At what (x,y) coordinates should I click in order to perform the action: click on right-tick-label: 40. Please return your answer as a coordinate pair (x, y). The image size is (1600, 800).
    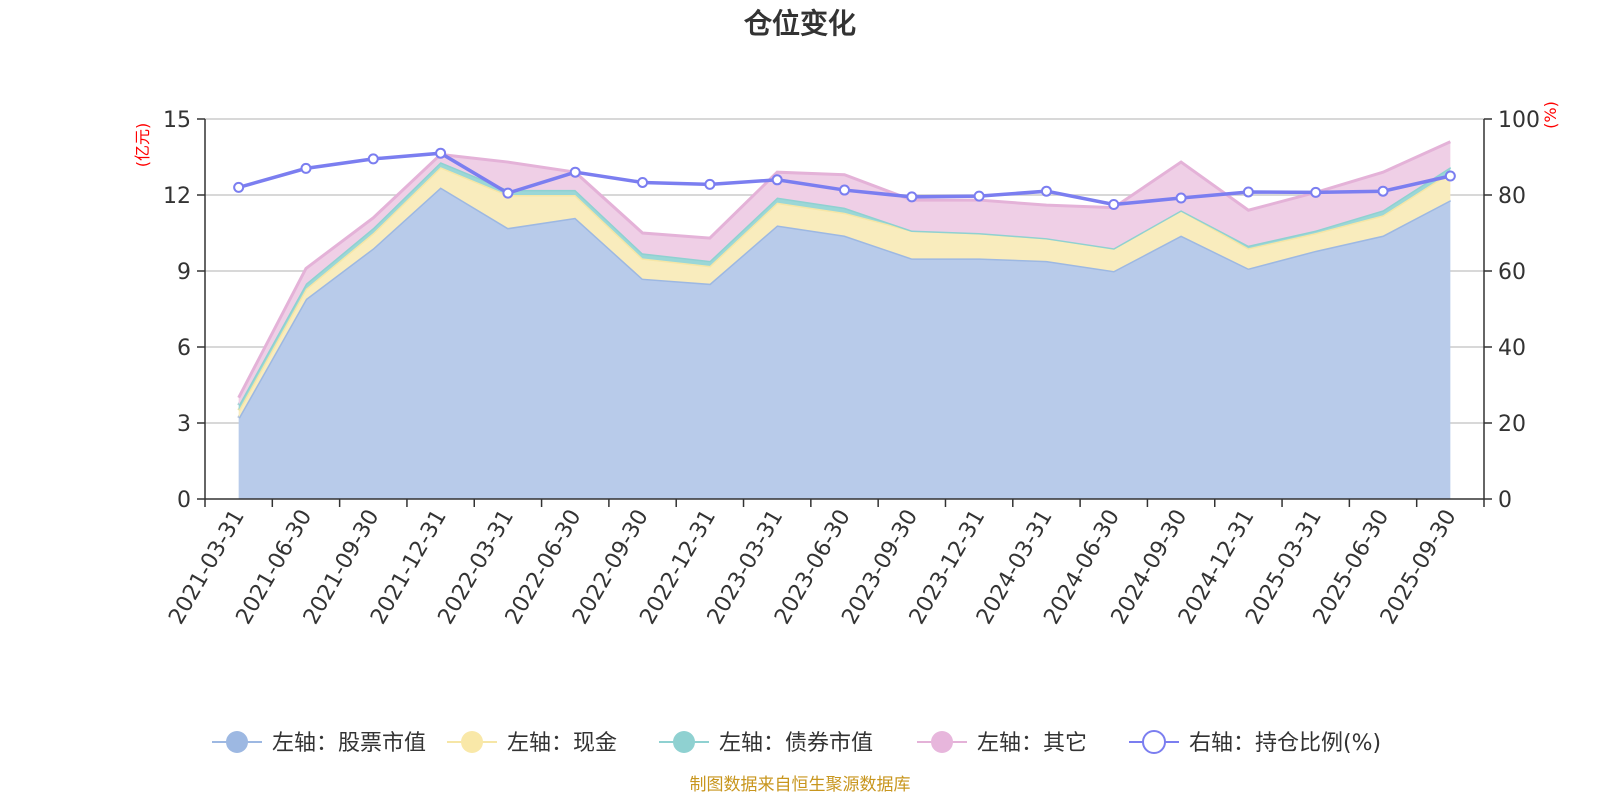
    Looking at the image, I should click on (1512, 348).